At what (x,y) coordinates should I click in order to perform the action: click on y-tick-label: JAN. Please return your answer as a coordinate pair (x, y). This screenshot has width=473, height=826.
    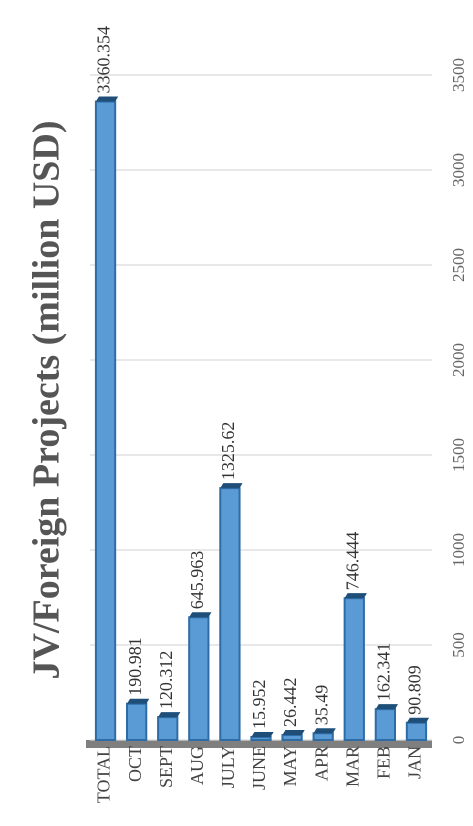
    Looking at the image, I should click on (415, 762).